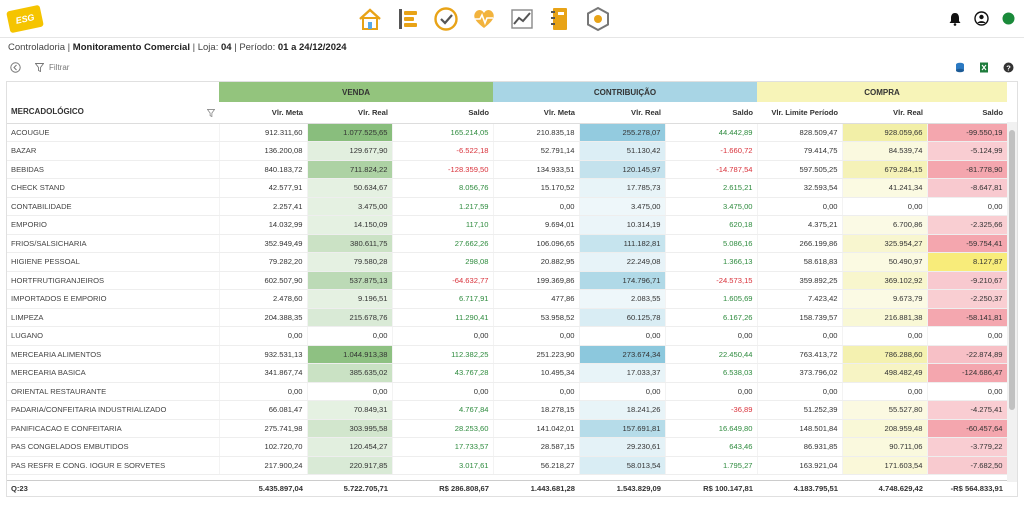 This screenshot has height=505, width=1024. What do you see at coordinates (522, 19) in the screenshot?
I see `line-chart-icon` at bounding box center [522, 19].